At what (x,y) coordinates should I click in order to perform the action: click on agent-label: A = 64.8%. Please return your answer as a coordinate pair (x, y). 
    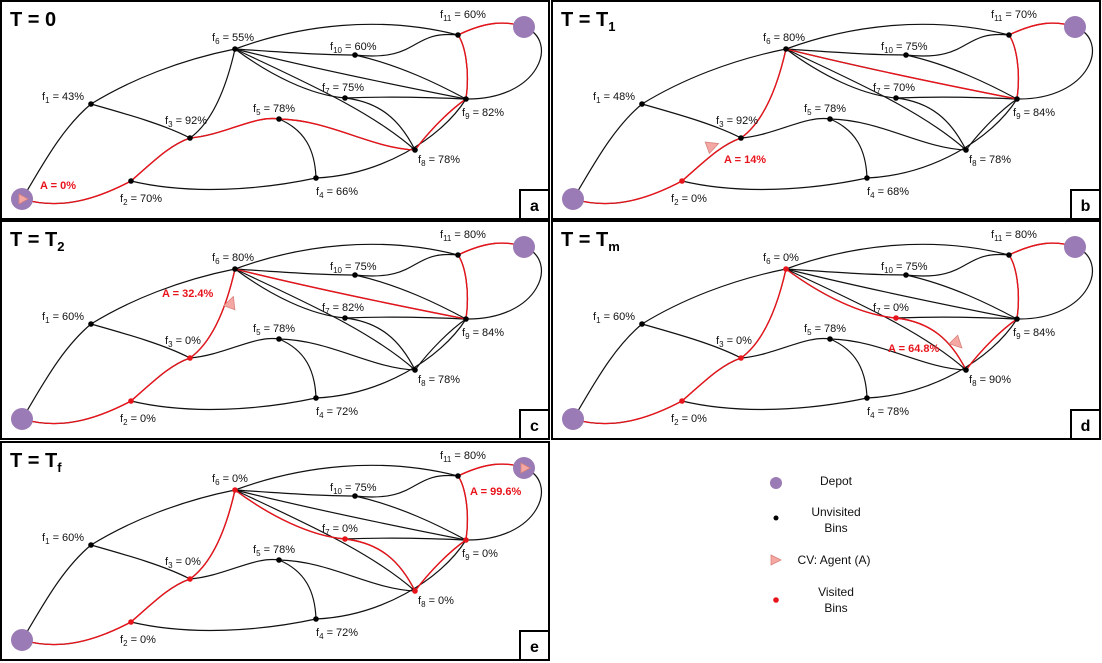
    Looking at the image, I should click on (913, 349).